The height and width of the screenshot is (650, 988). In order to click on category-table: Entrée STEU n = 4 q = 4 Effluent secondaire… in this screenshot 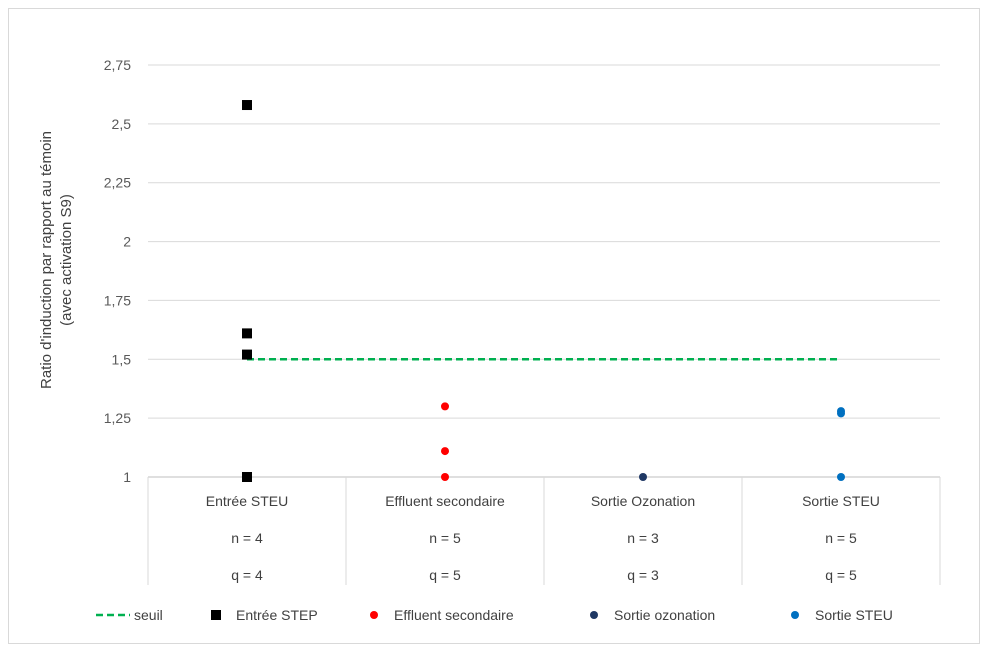, I will do `click(544, 530)`.